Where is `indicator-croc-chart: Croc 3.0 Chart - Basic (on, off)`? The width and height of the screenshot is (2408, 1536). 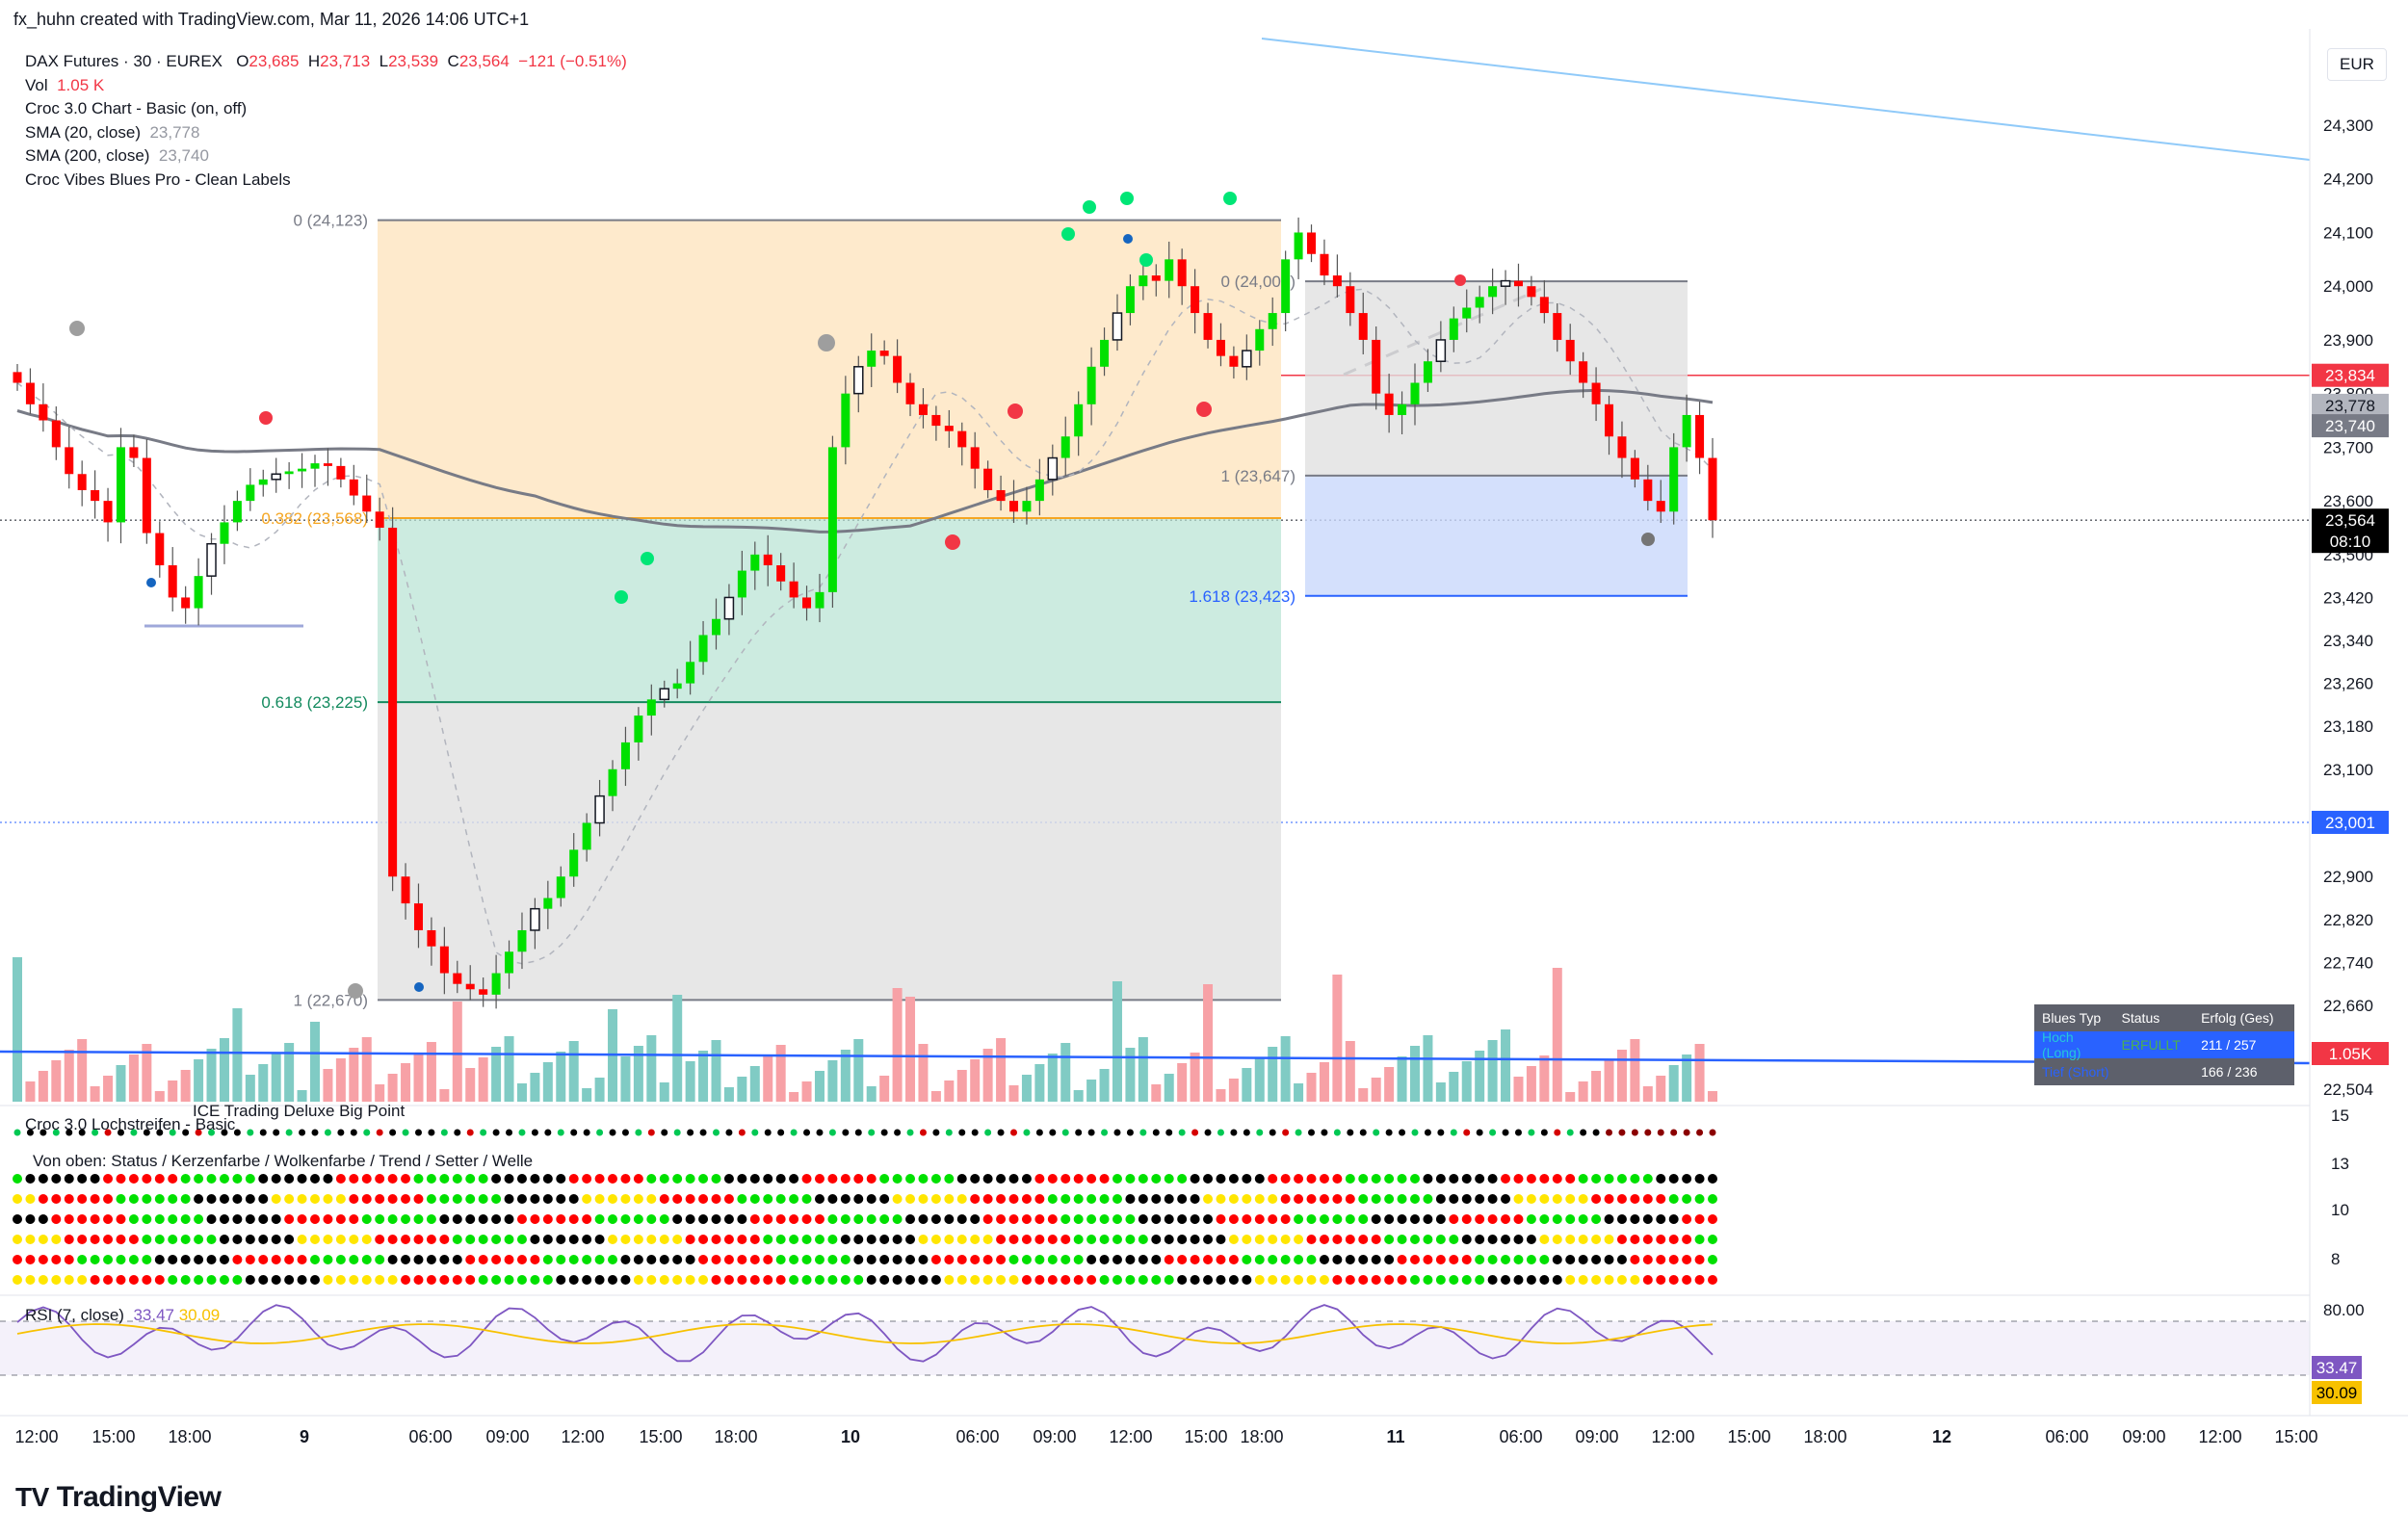
indicator-croc-chart: Croc 3.0 Chart - Basic (on, off) is located at coordinates (136, 108).